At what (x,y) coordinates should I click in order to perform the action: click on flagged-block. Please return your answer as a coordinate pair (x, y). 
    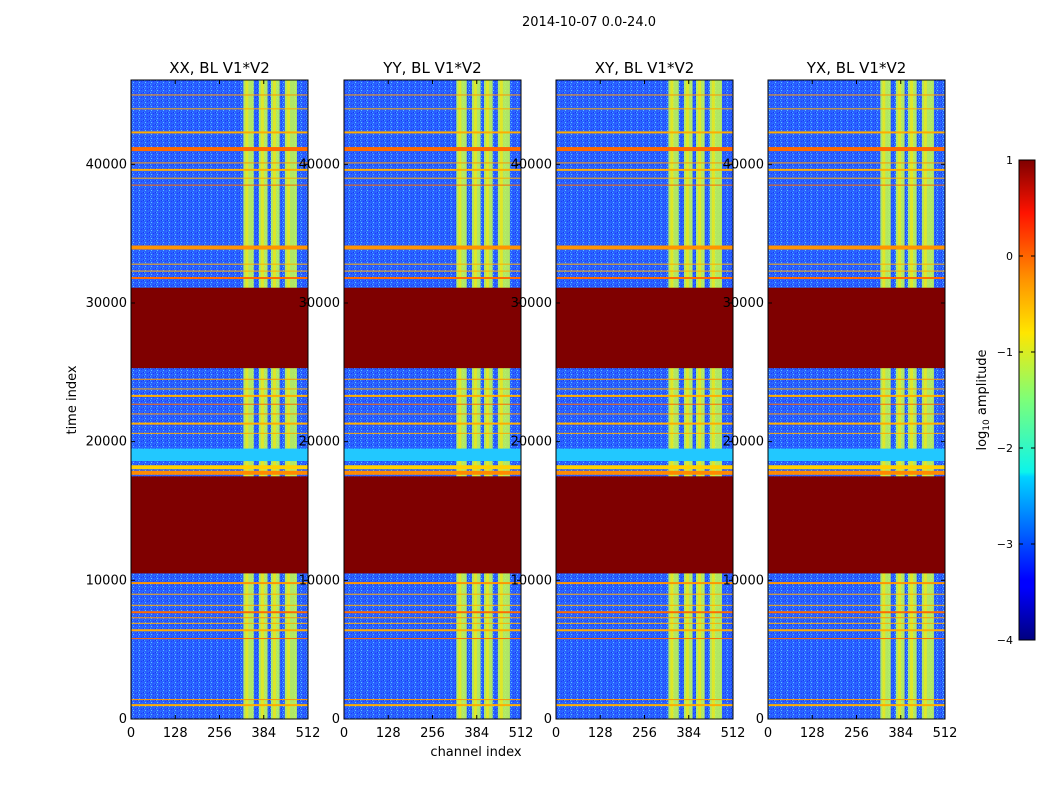
    Looking at the image, I should click on (219, 525).